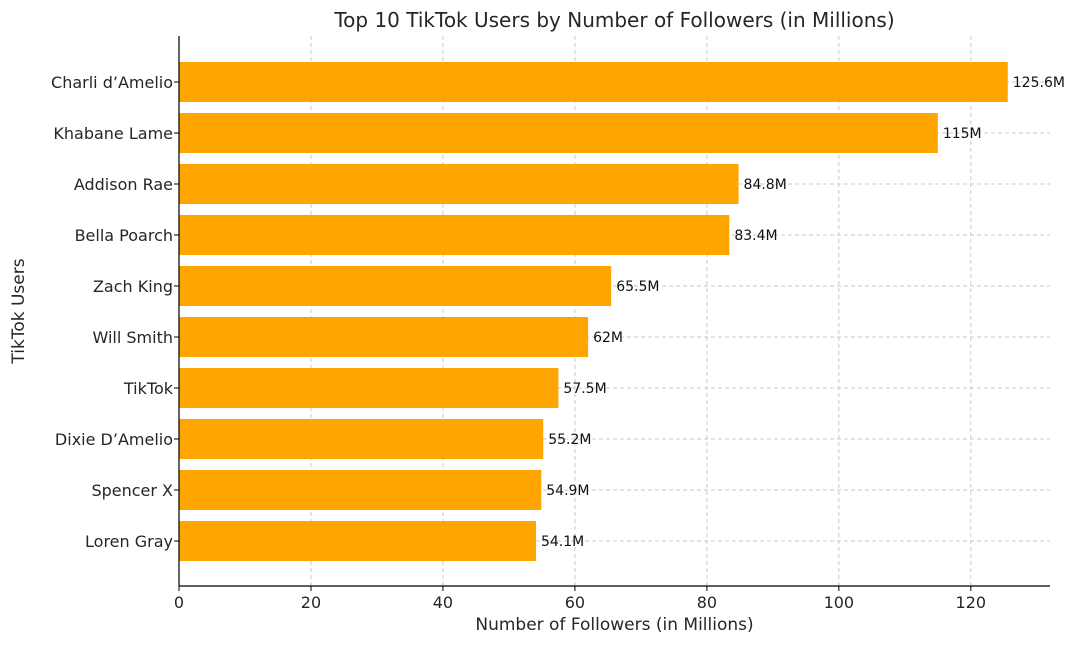 This screenshot has width=1080, height=649. I want to click on y-tick-label: TikTok, so click(148, 388).